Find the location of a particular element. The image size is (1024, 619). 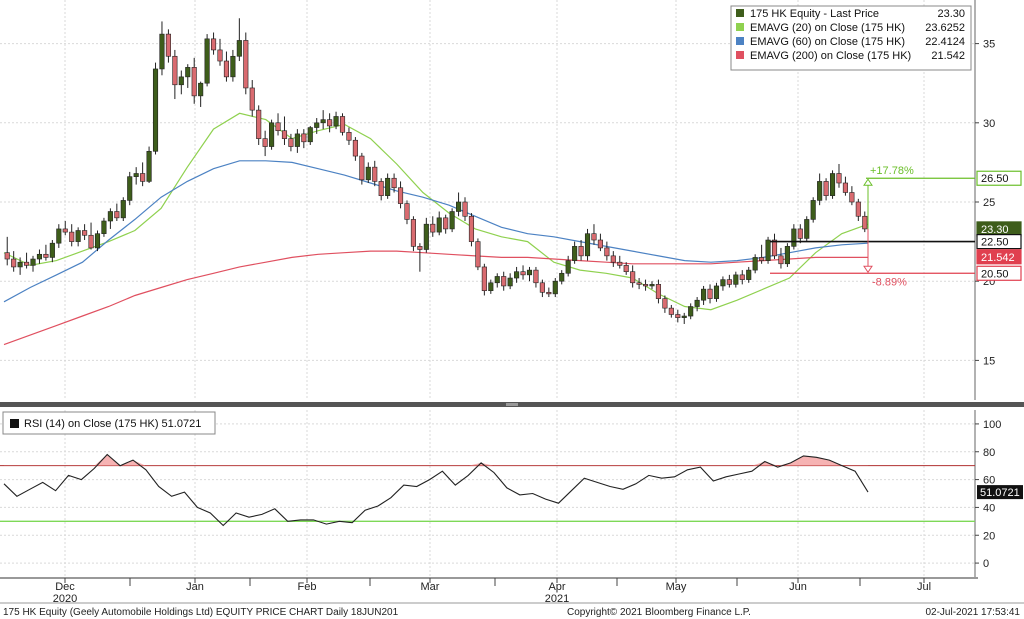

price-tag-box is located at coordinates (999, 242).